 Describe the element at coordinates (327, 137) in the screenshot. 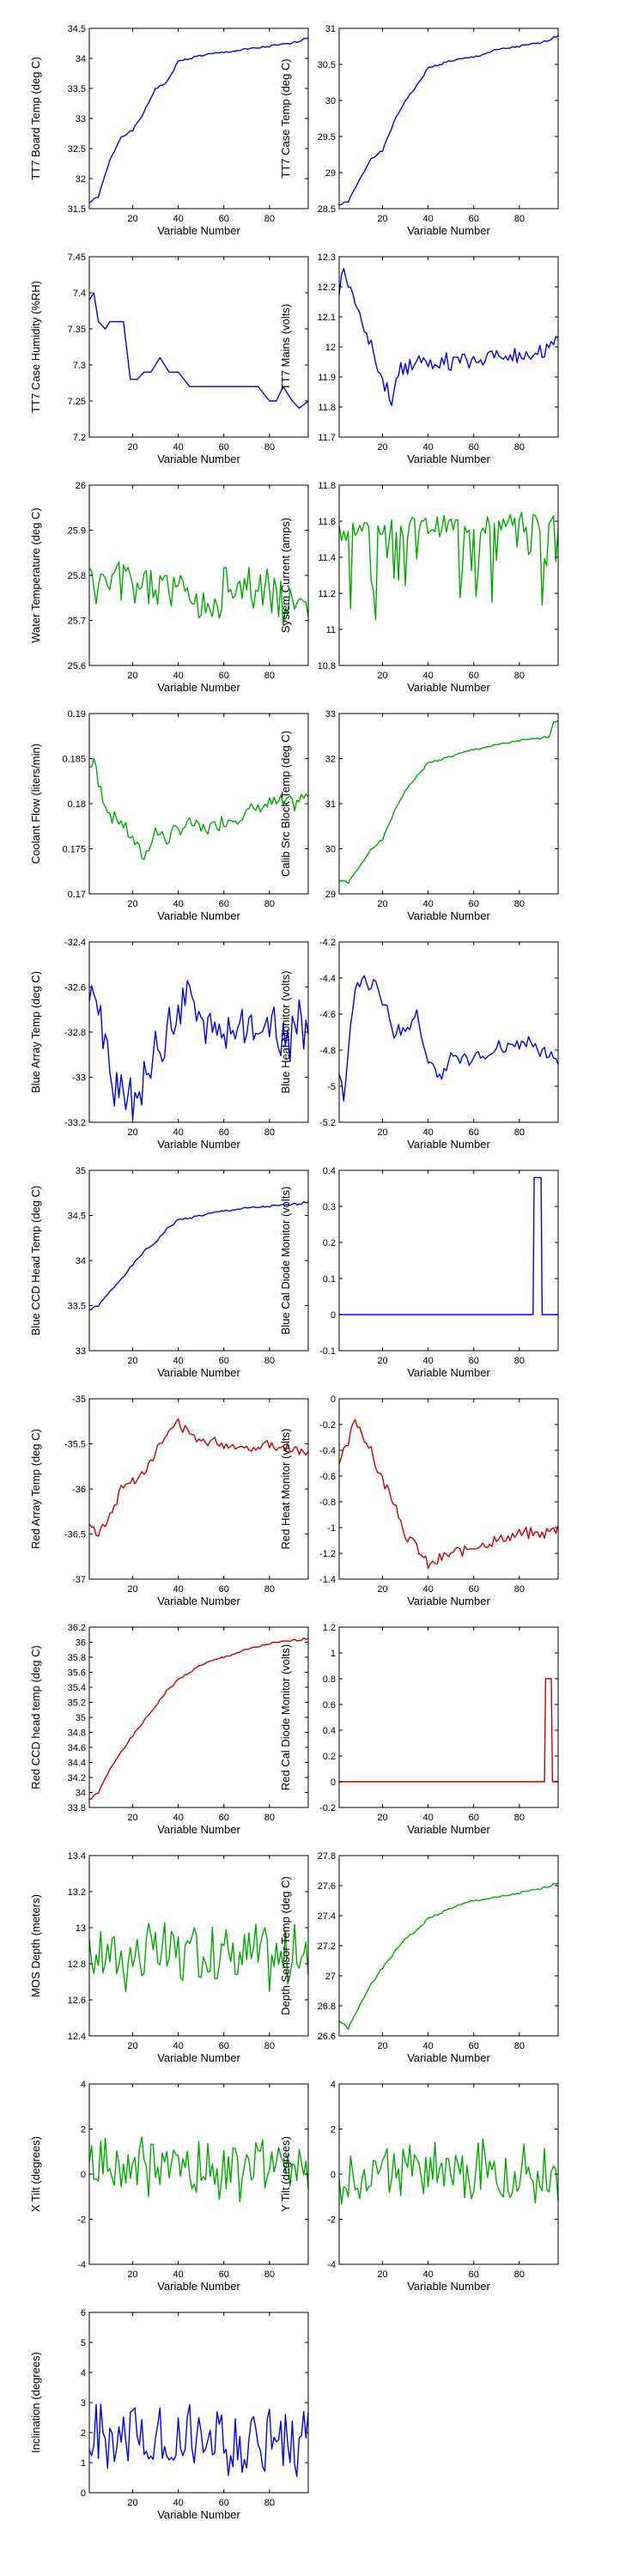

I see `y-tick-label: 29.5` at that location.